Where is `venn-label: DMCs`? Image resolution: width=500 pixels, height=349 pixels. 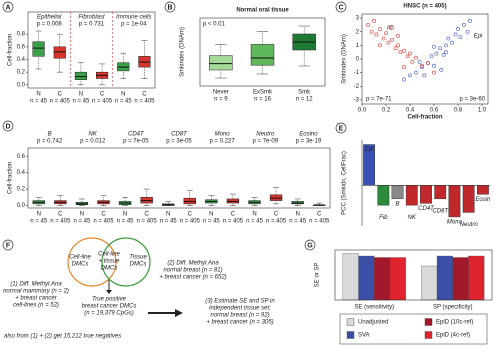
venn-label: DMCs is located at coordinates (138, 265).